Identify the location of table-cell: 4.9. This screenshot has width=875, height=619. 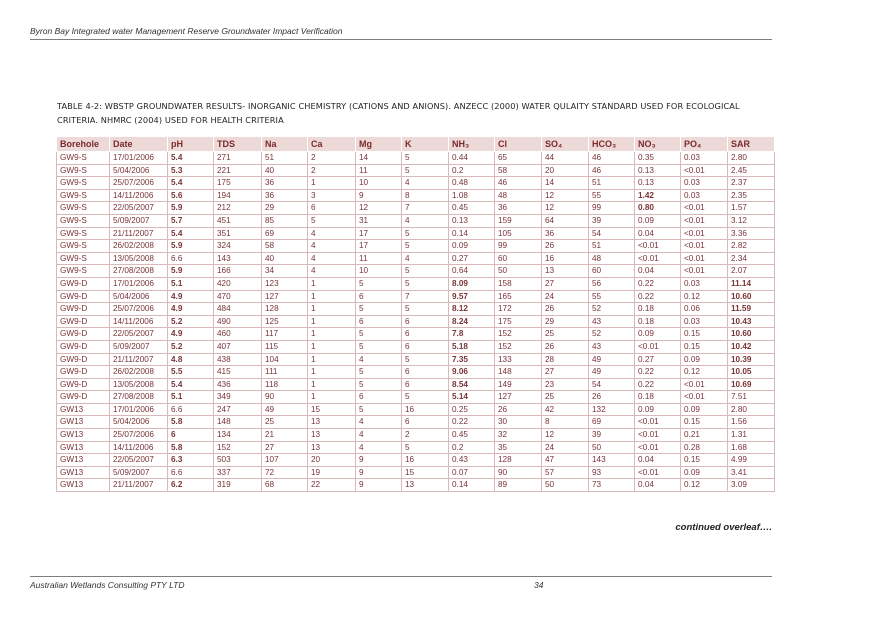
(190, 334).